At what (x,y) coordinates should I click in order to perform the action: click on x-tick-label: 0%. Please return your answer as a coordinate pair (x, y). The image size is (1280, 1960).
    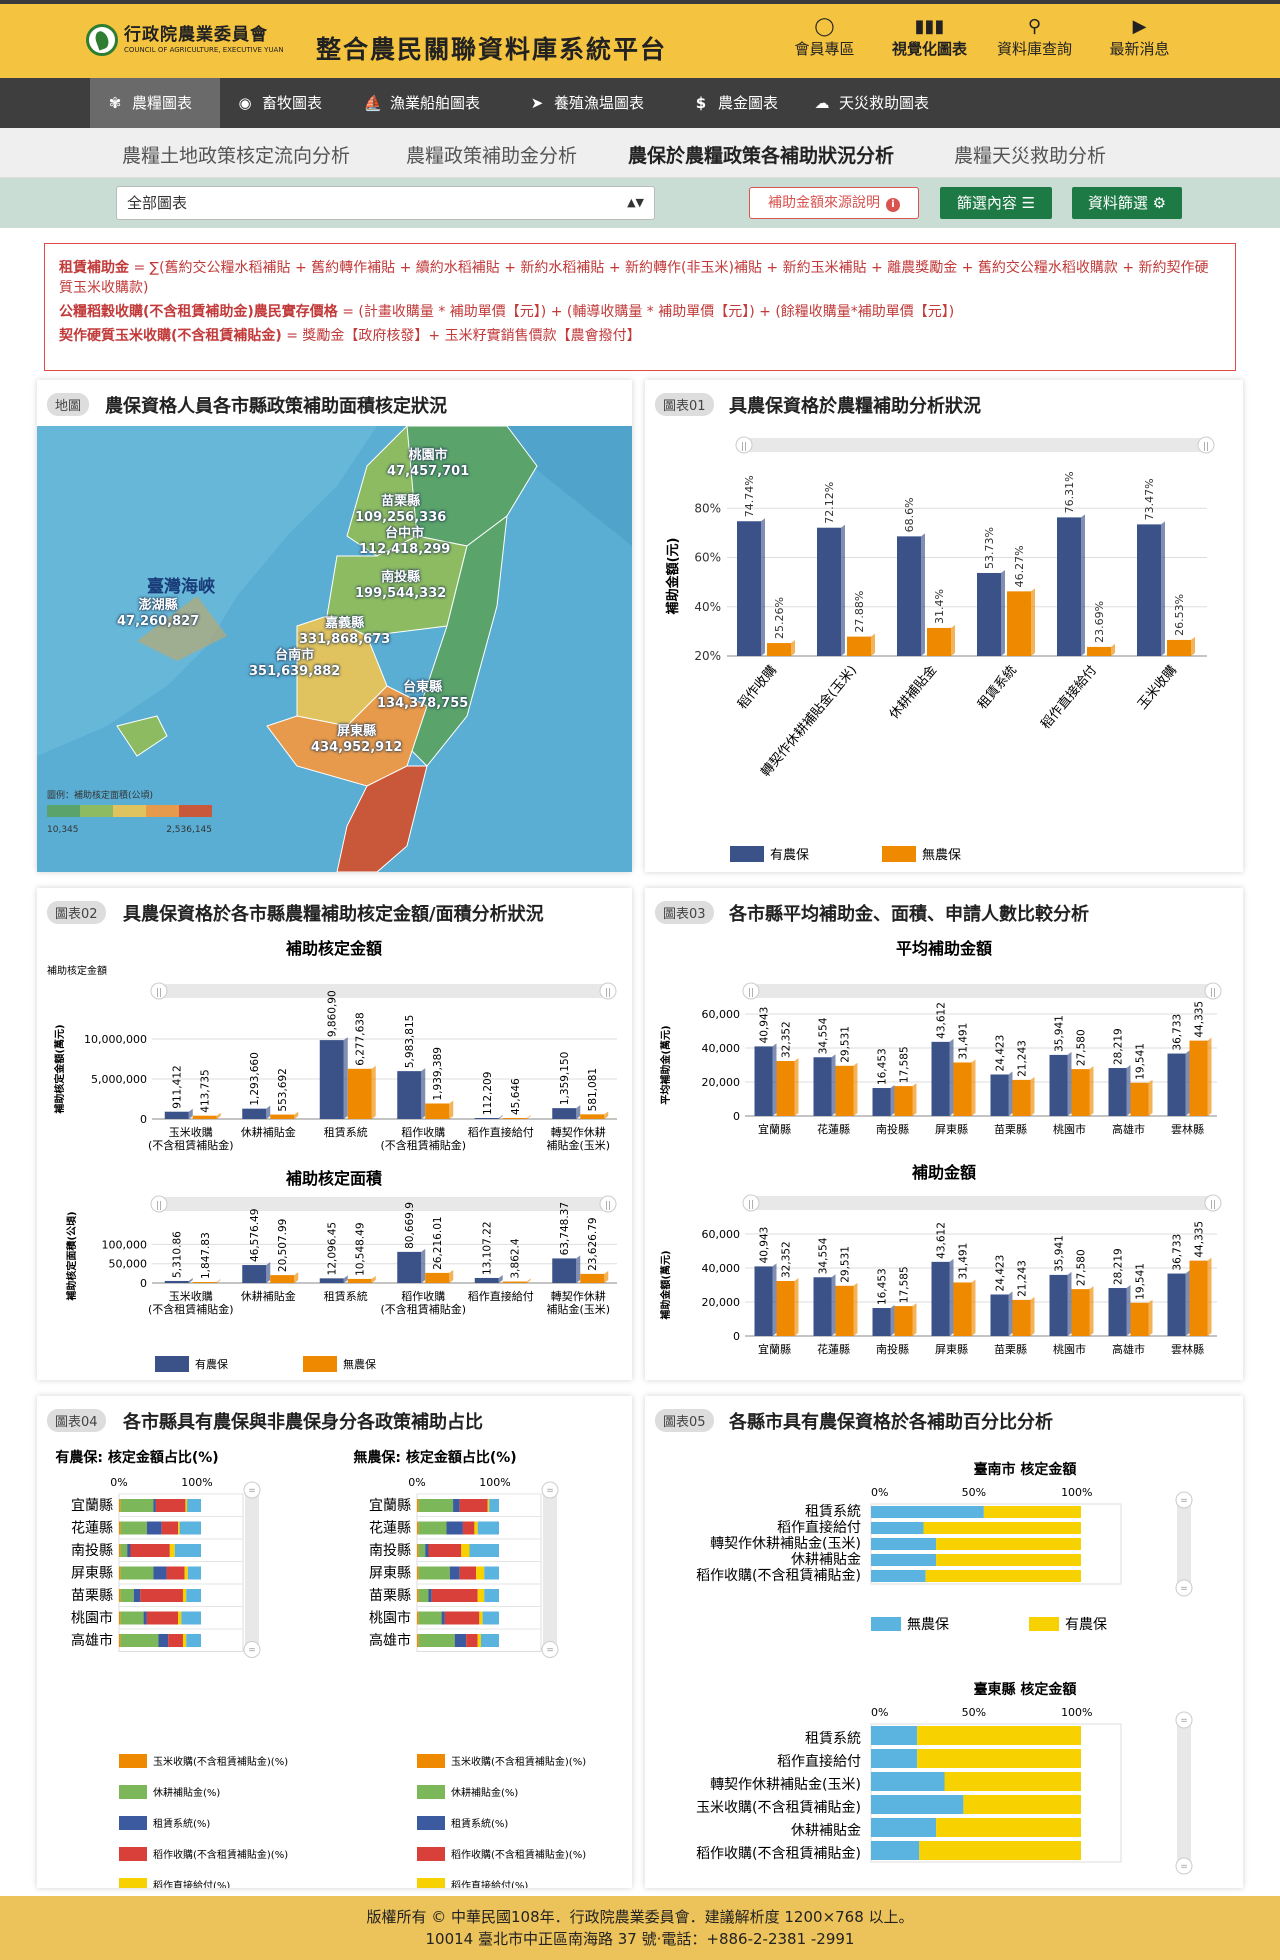
    Looking at the image, I should click on (118, 1482).